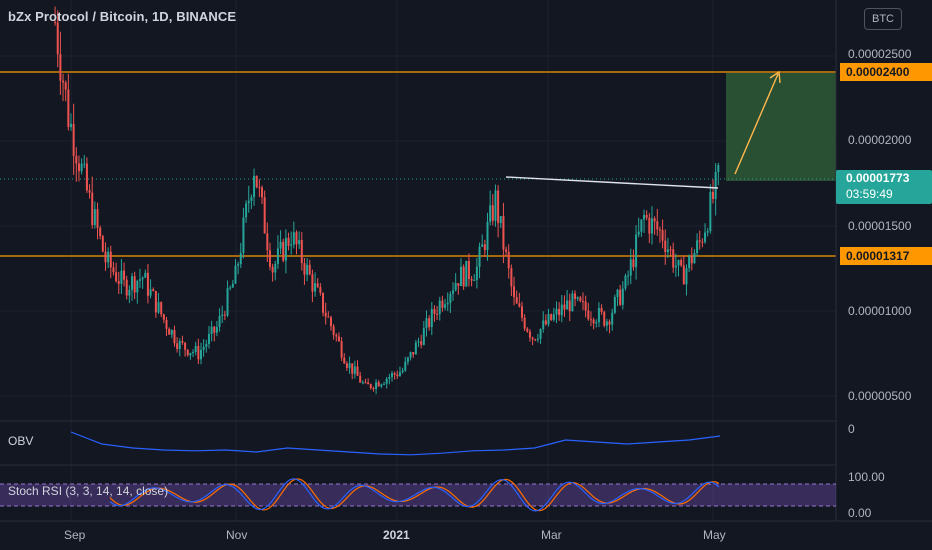 This screenshot has height=550, width=932. I want to click on level-high-label: 0.00002400, so click(886, 72).